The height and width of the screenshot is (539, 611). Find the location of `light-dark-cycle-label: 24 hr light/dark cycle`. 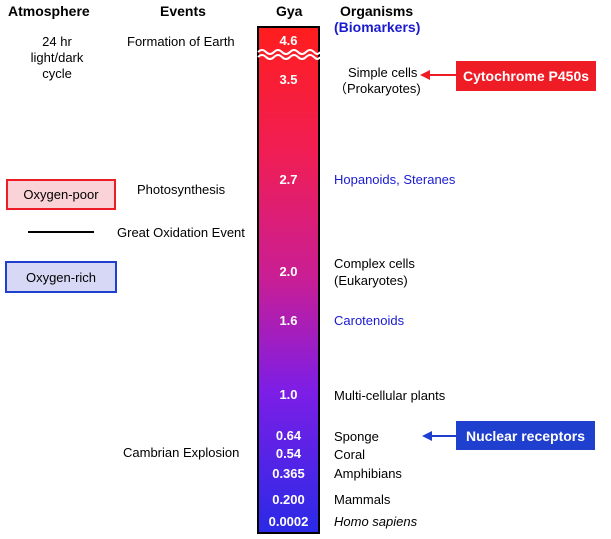

light-dark-cycle-label: 24 hr light/dark cycle is located at coordinates (57, 58).